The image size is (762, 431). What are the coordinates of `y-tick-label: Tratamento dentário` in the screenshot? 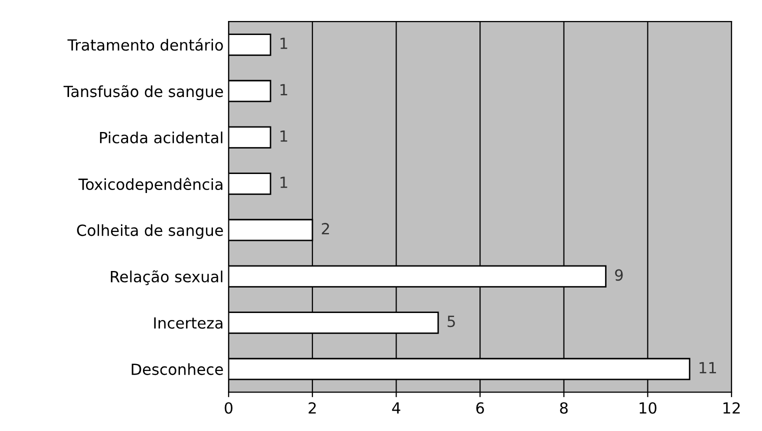 It's located at (145, 44).